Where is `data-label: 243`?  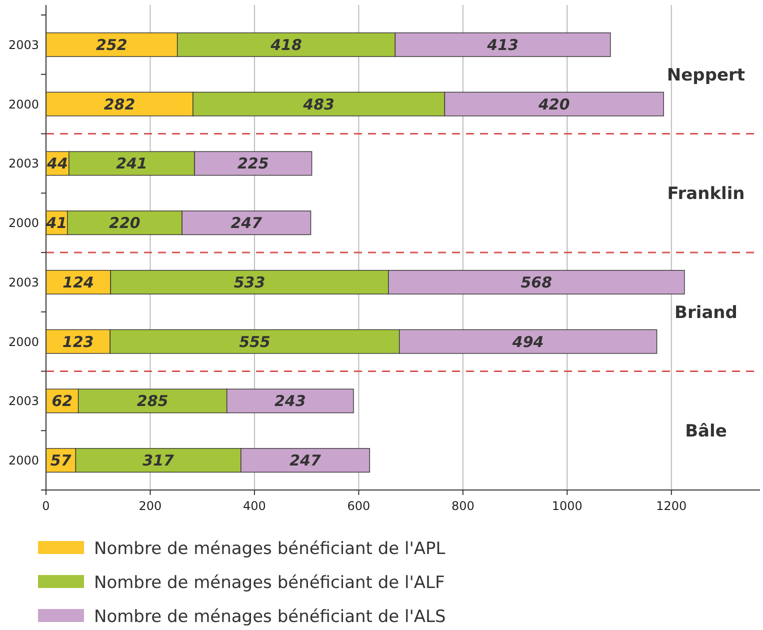 data-label: 243 is located at coordinates (290, 401).